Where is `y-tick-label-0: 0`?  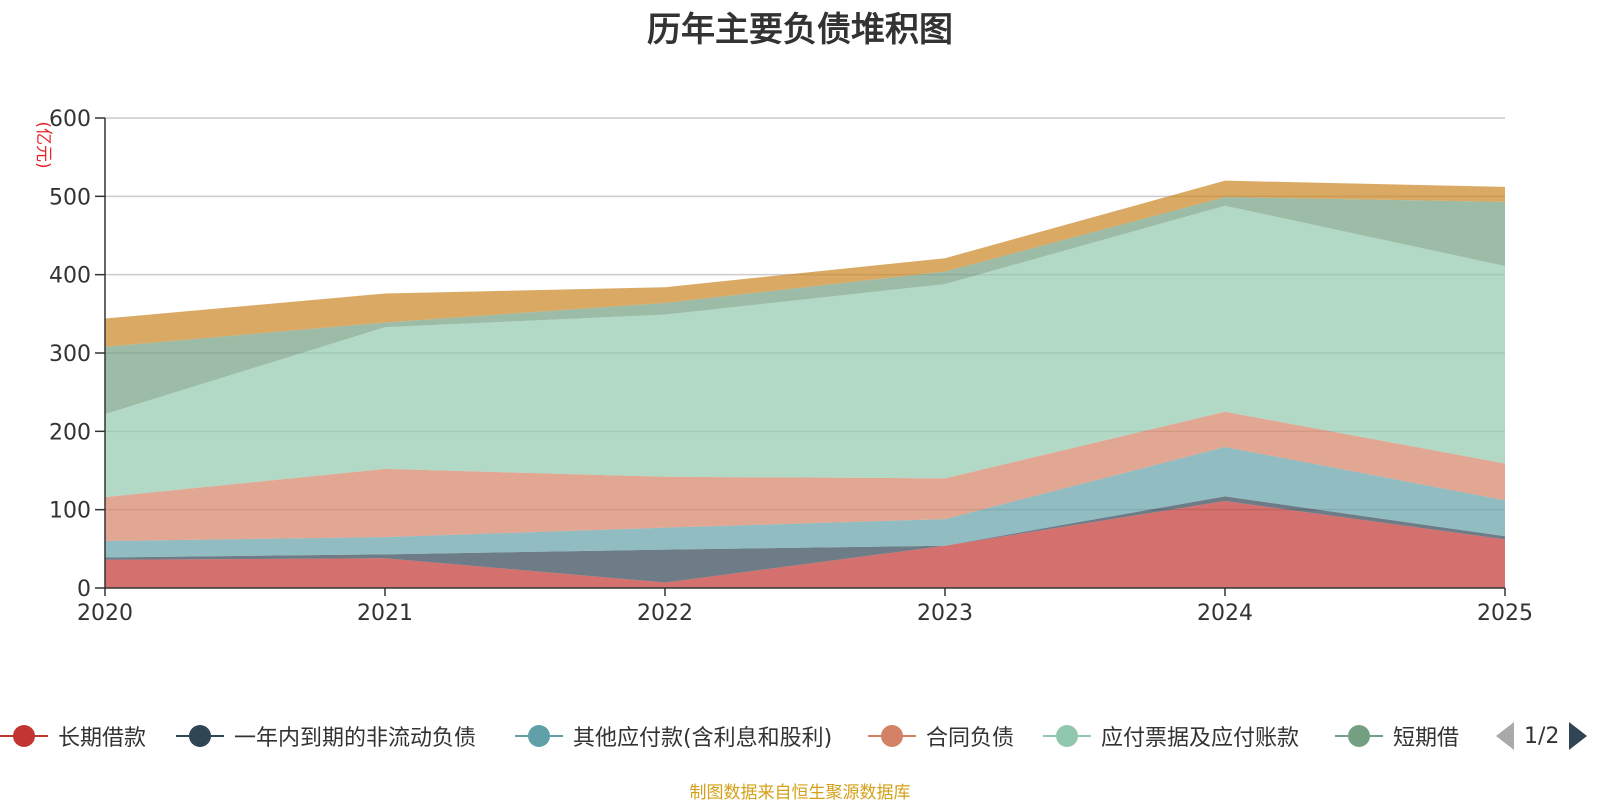 y-tick-label-0: 0 is located at coordinates (84, 589).